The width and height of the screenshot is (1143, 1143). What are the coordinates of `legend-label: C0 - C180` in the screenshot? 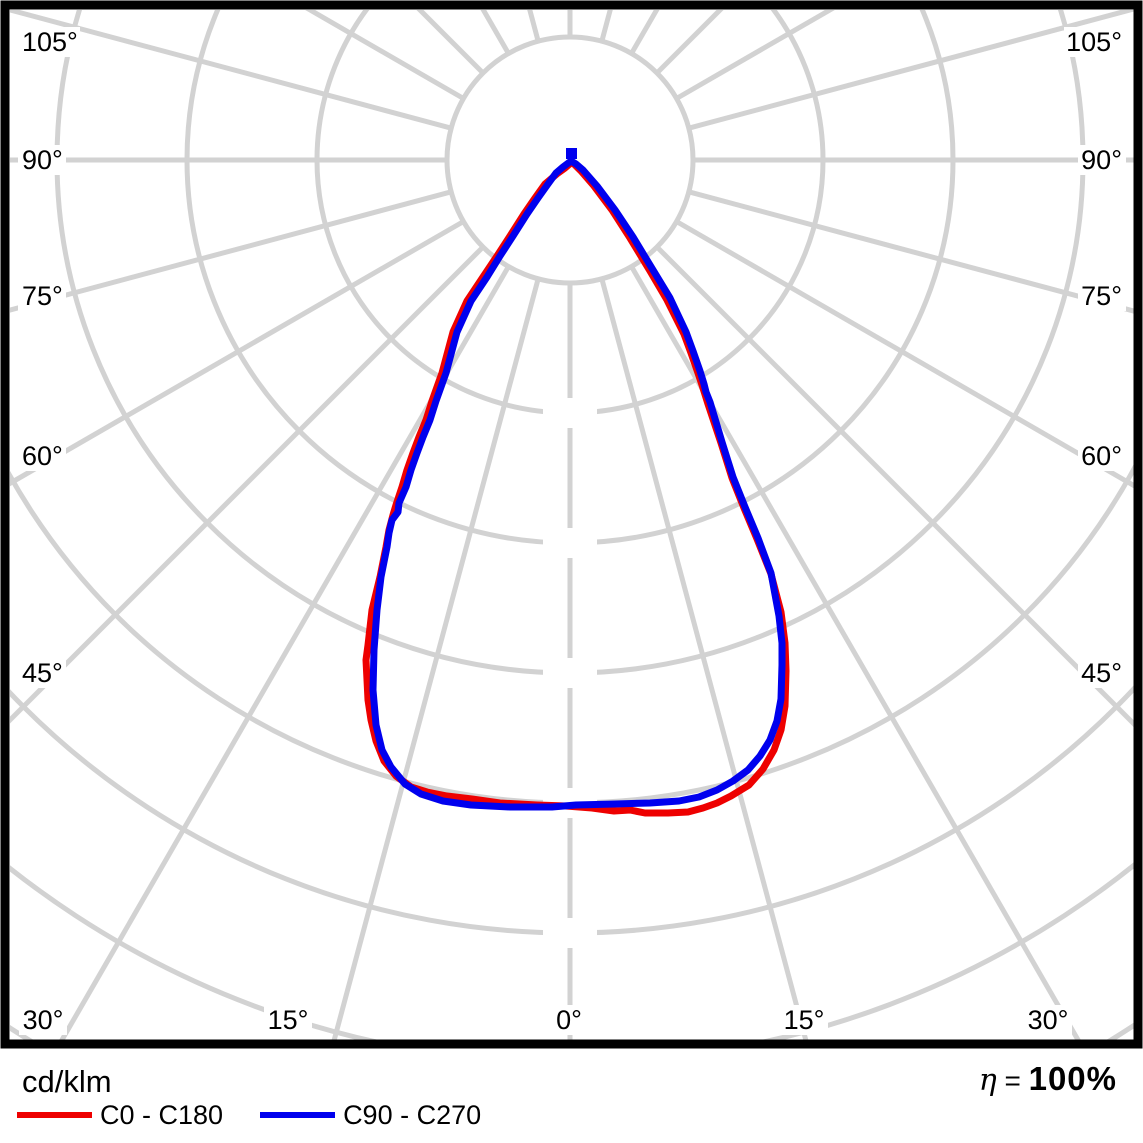 It's located at (162, 1115).